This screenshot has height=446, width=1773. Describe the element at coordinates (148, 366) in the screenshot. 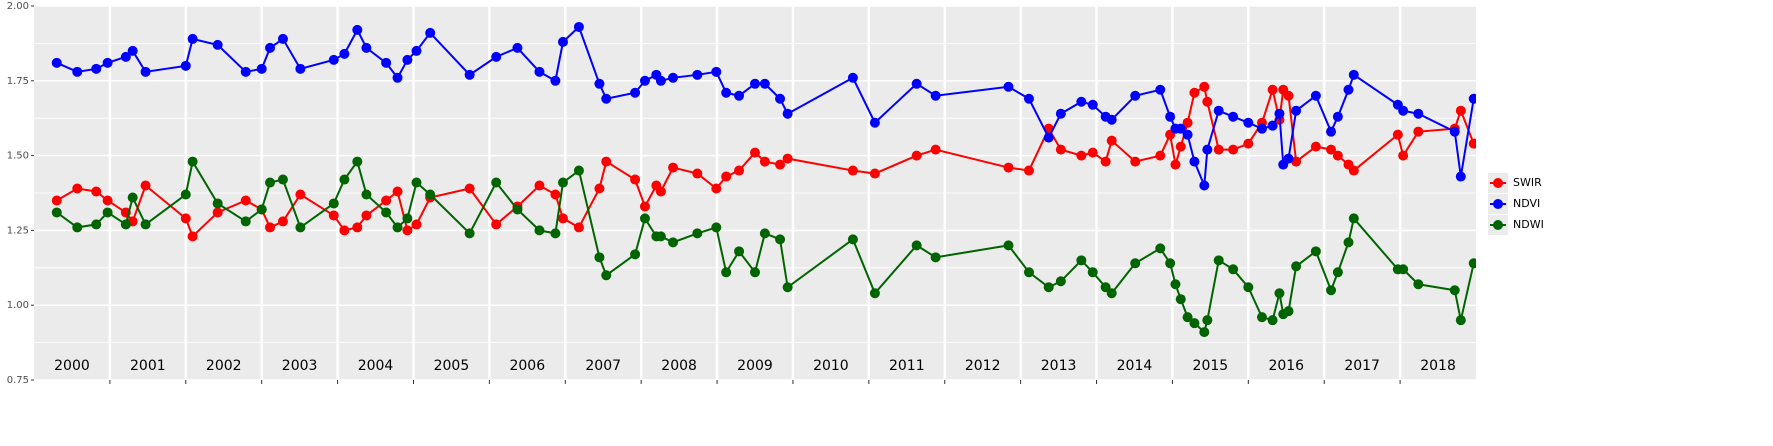

I see `year-label: 2001` at that location.